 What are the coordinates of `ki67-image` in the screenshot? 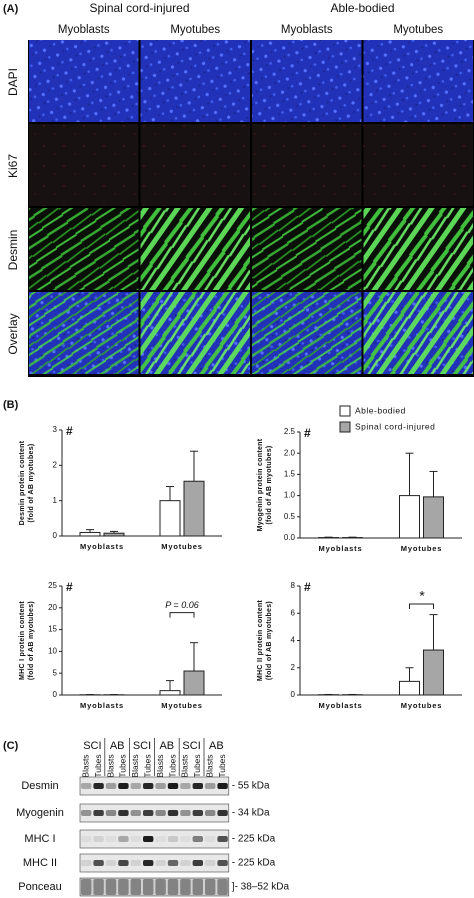 It's located at (418, 165).